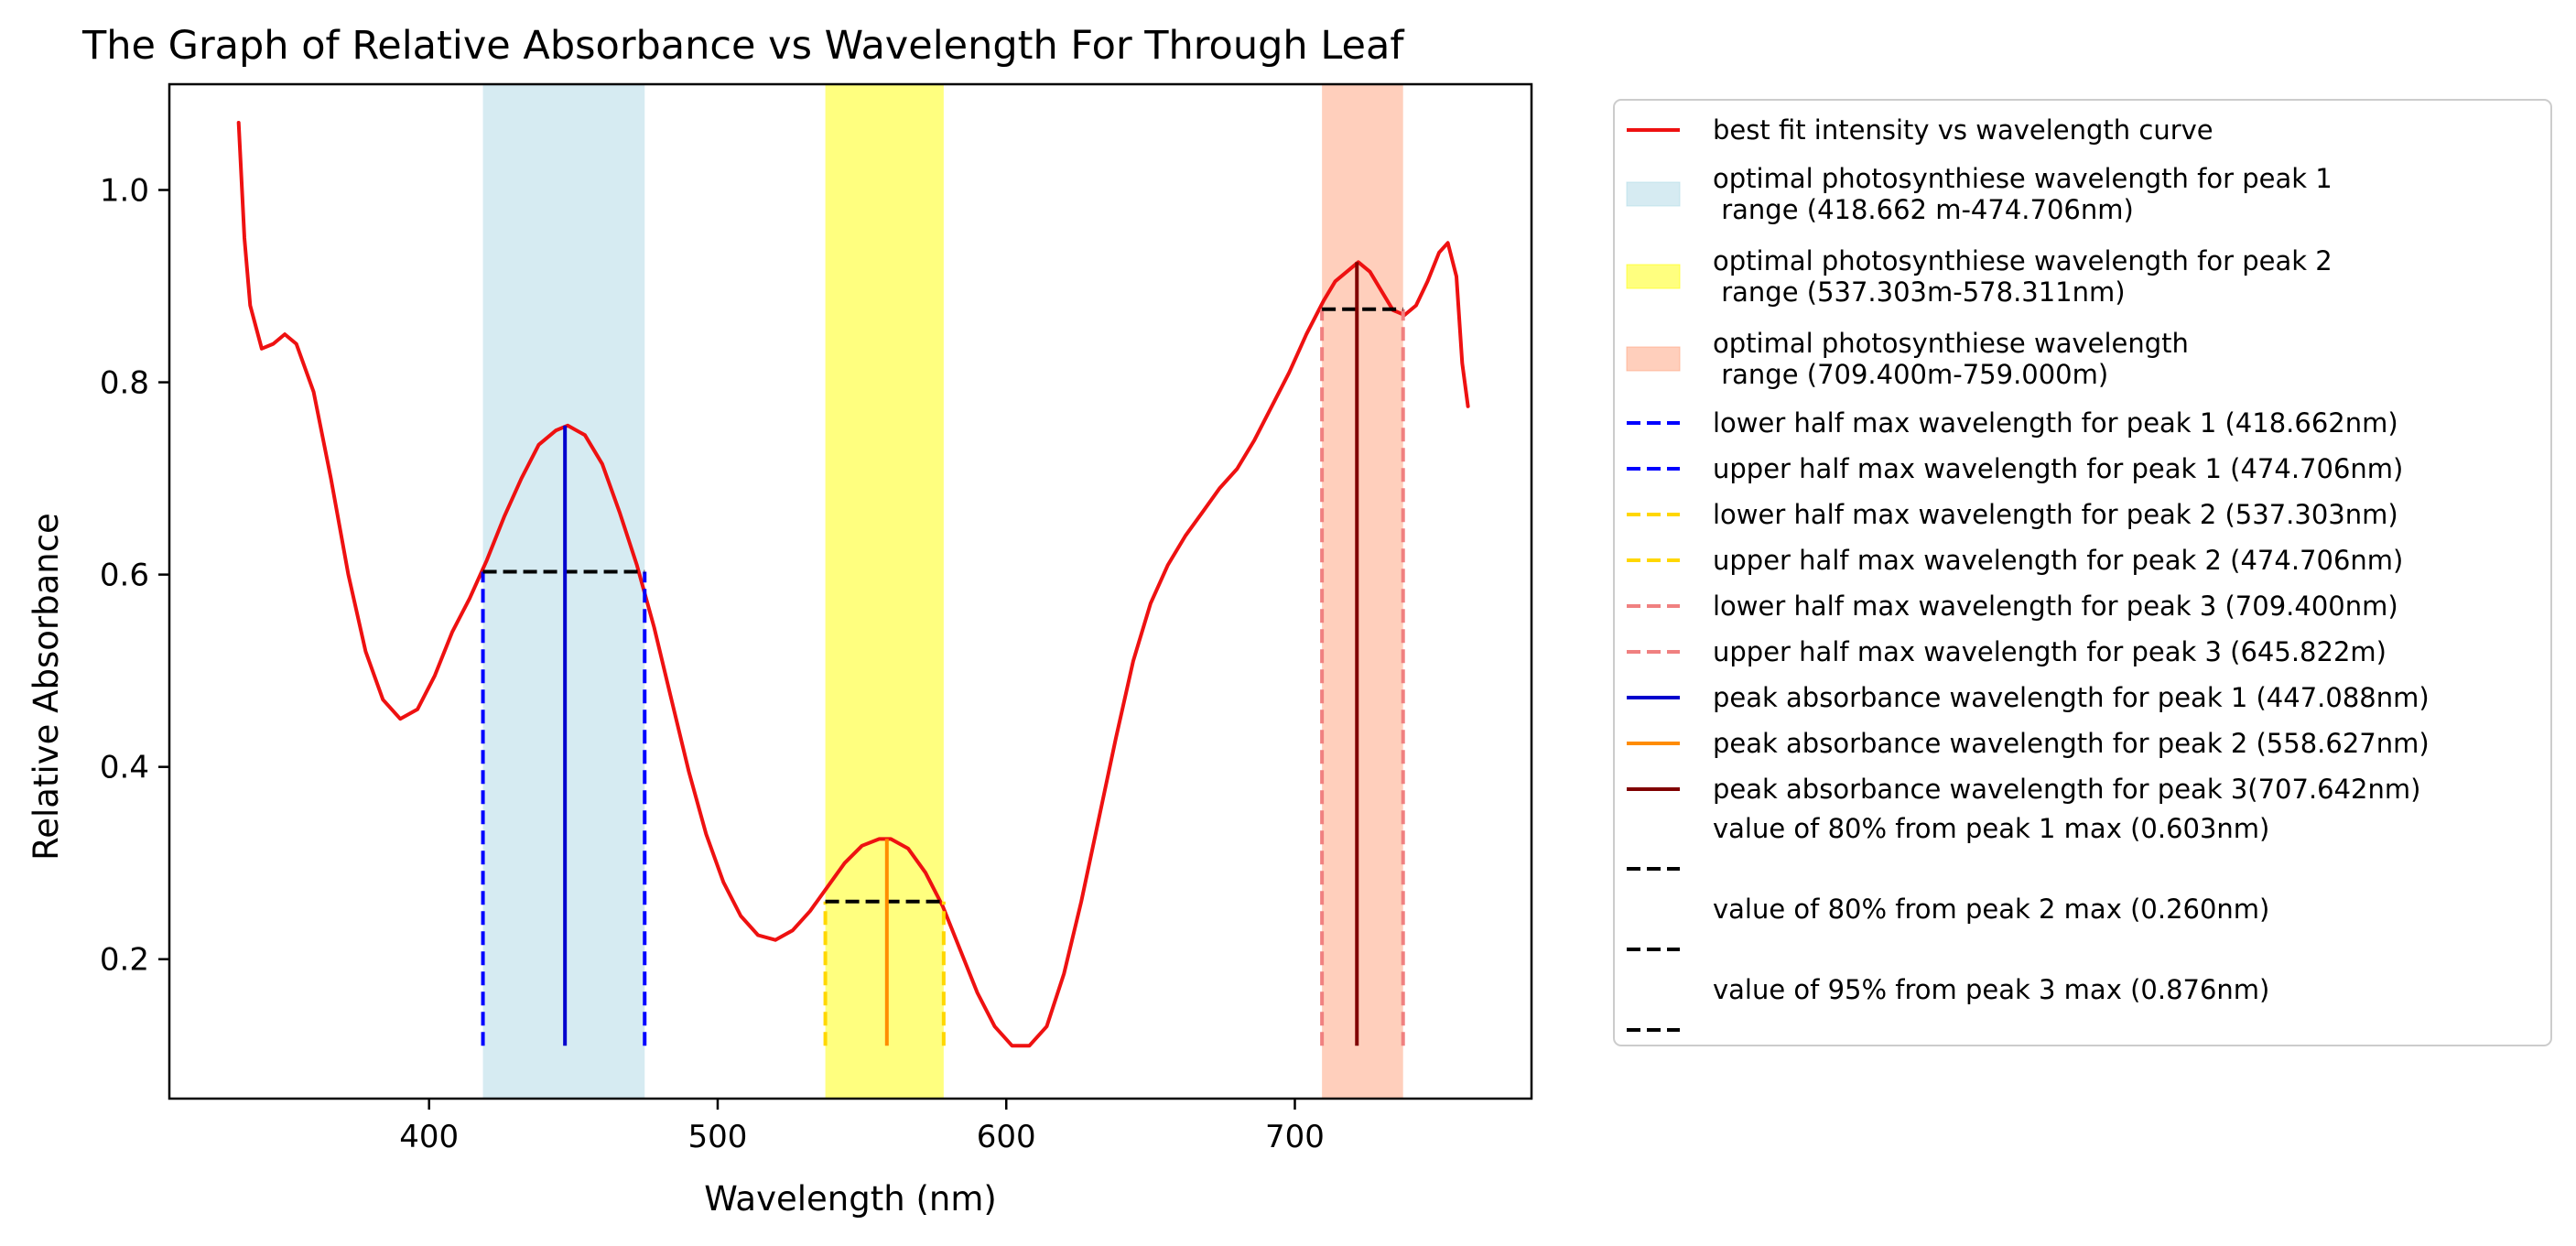 The image size is (2576, 1246). I want to click on legend-label-line: optimal photosynthiese wavelength, so click(1951, 343).